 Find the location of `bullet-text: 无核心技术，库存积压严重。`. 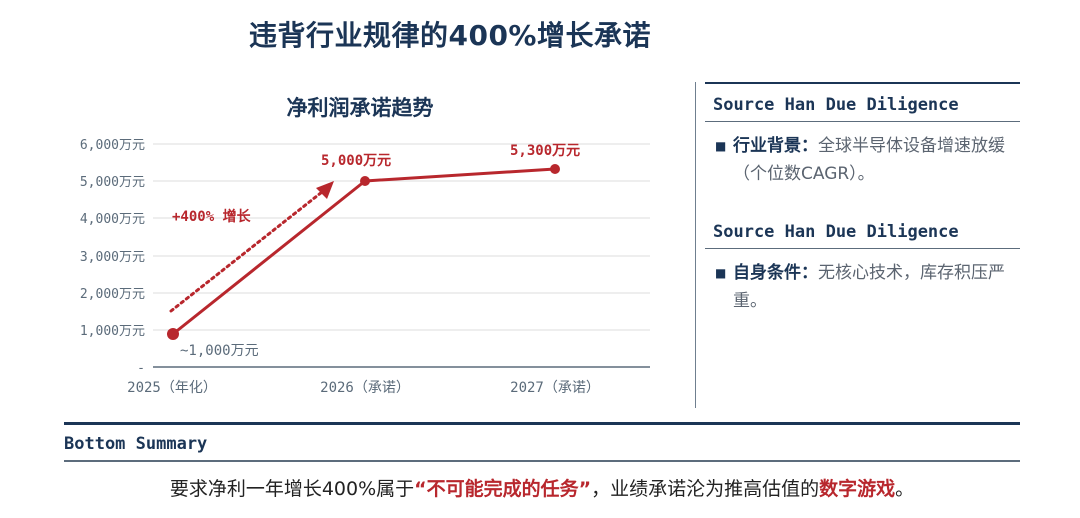

bullet-text: 无核心技术，库存积压严重。 is located at coordinates (869, 287).